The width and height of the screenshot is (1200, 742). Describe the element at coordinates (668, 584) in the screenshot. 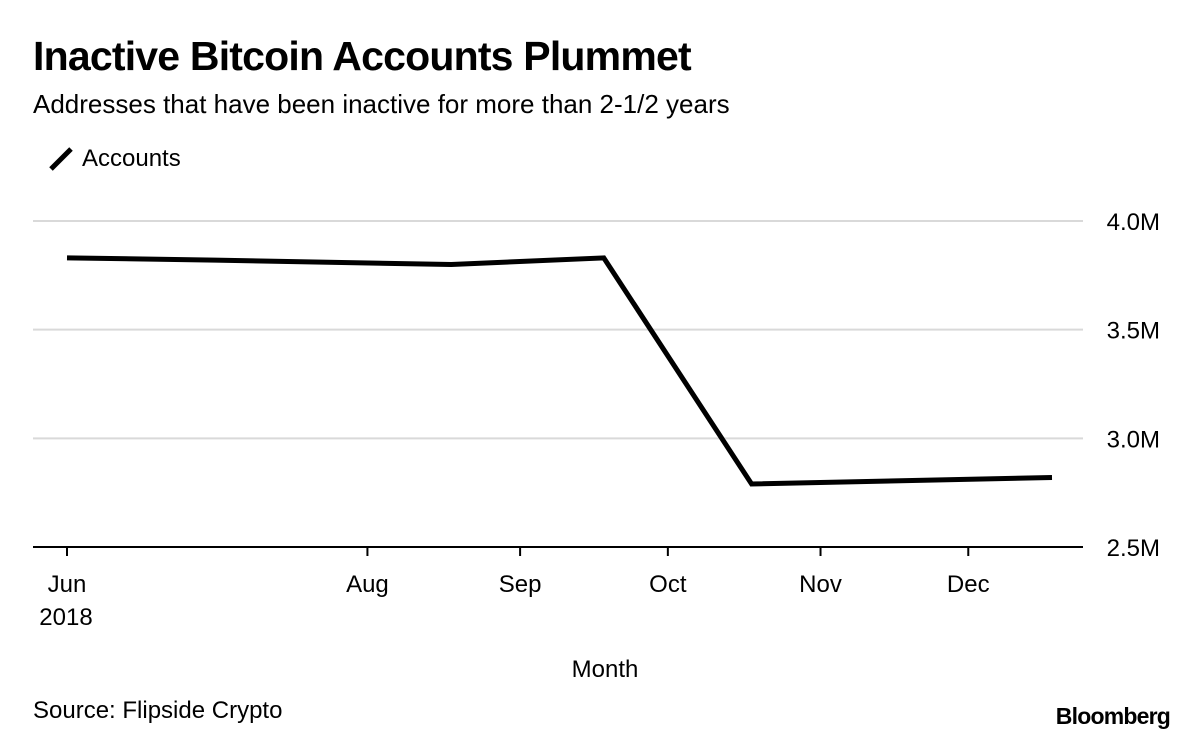

I see `x-tick-label: Oct` at that location.